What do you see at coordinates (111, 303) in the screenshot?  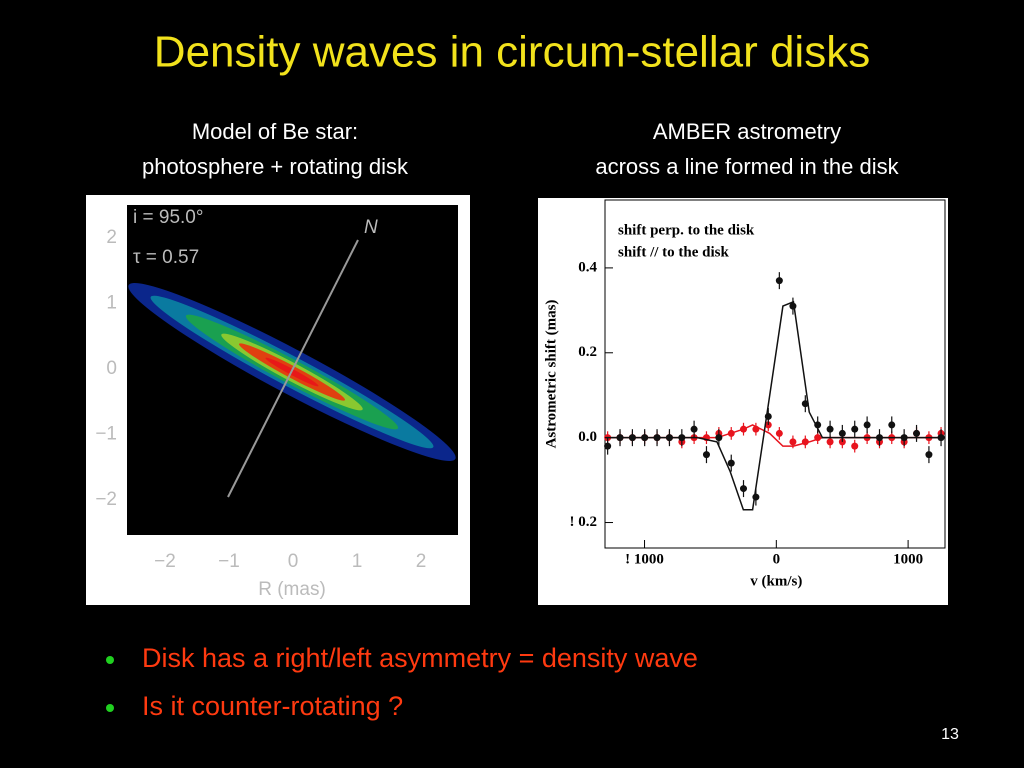 I see `y-tick-label: 1` at bounding box center [111, 303].